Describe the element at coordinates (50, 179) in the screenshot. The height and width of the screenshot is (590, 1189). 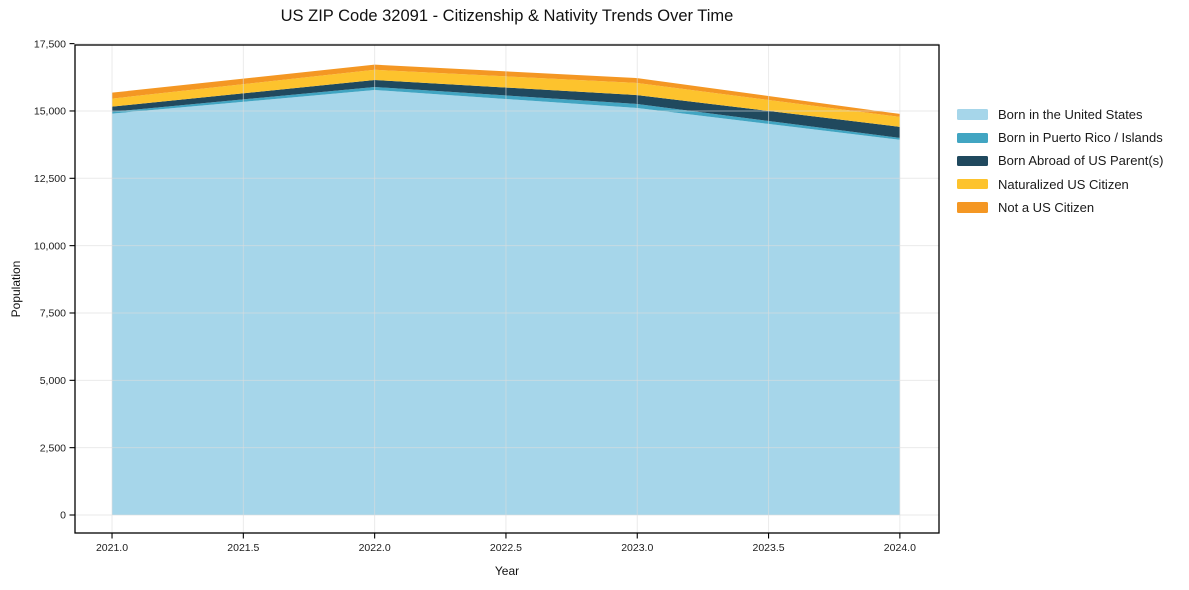
I see `y-tick-label: 12,500` at that location.